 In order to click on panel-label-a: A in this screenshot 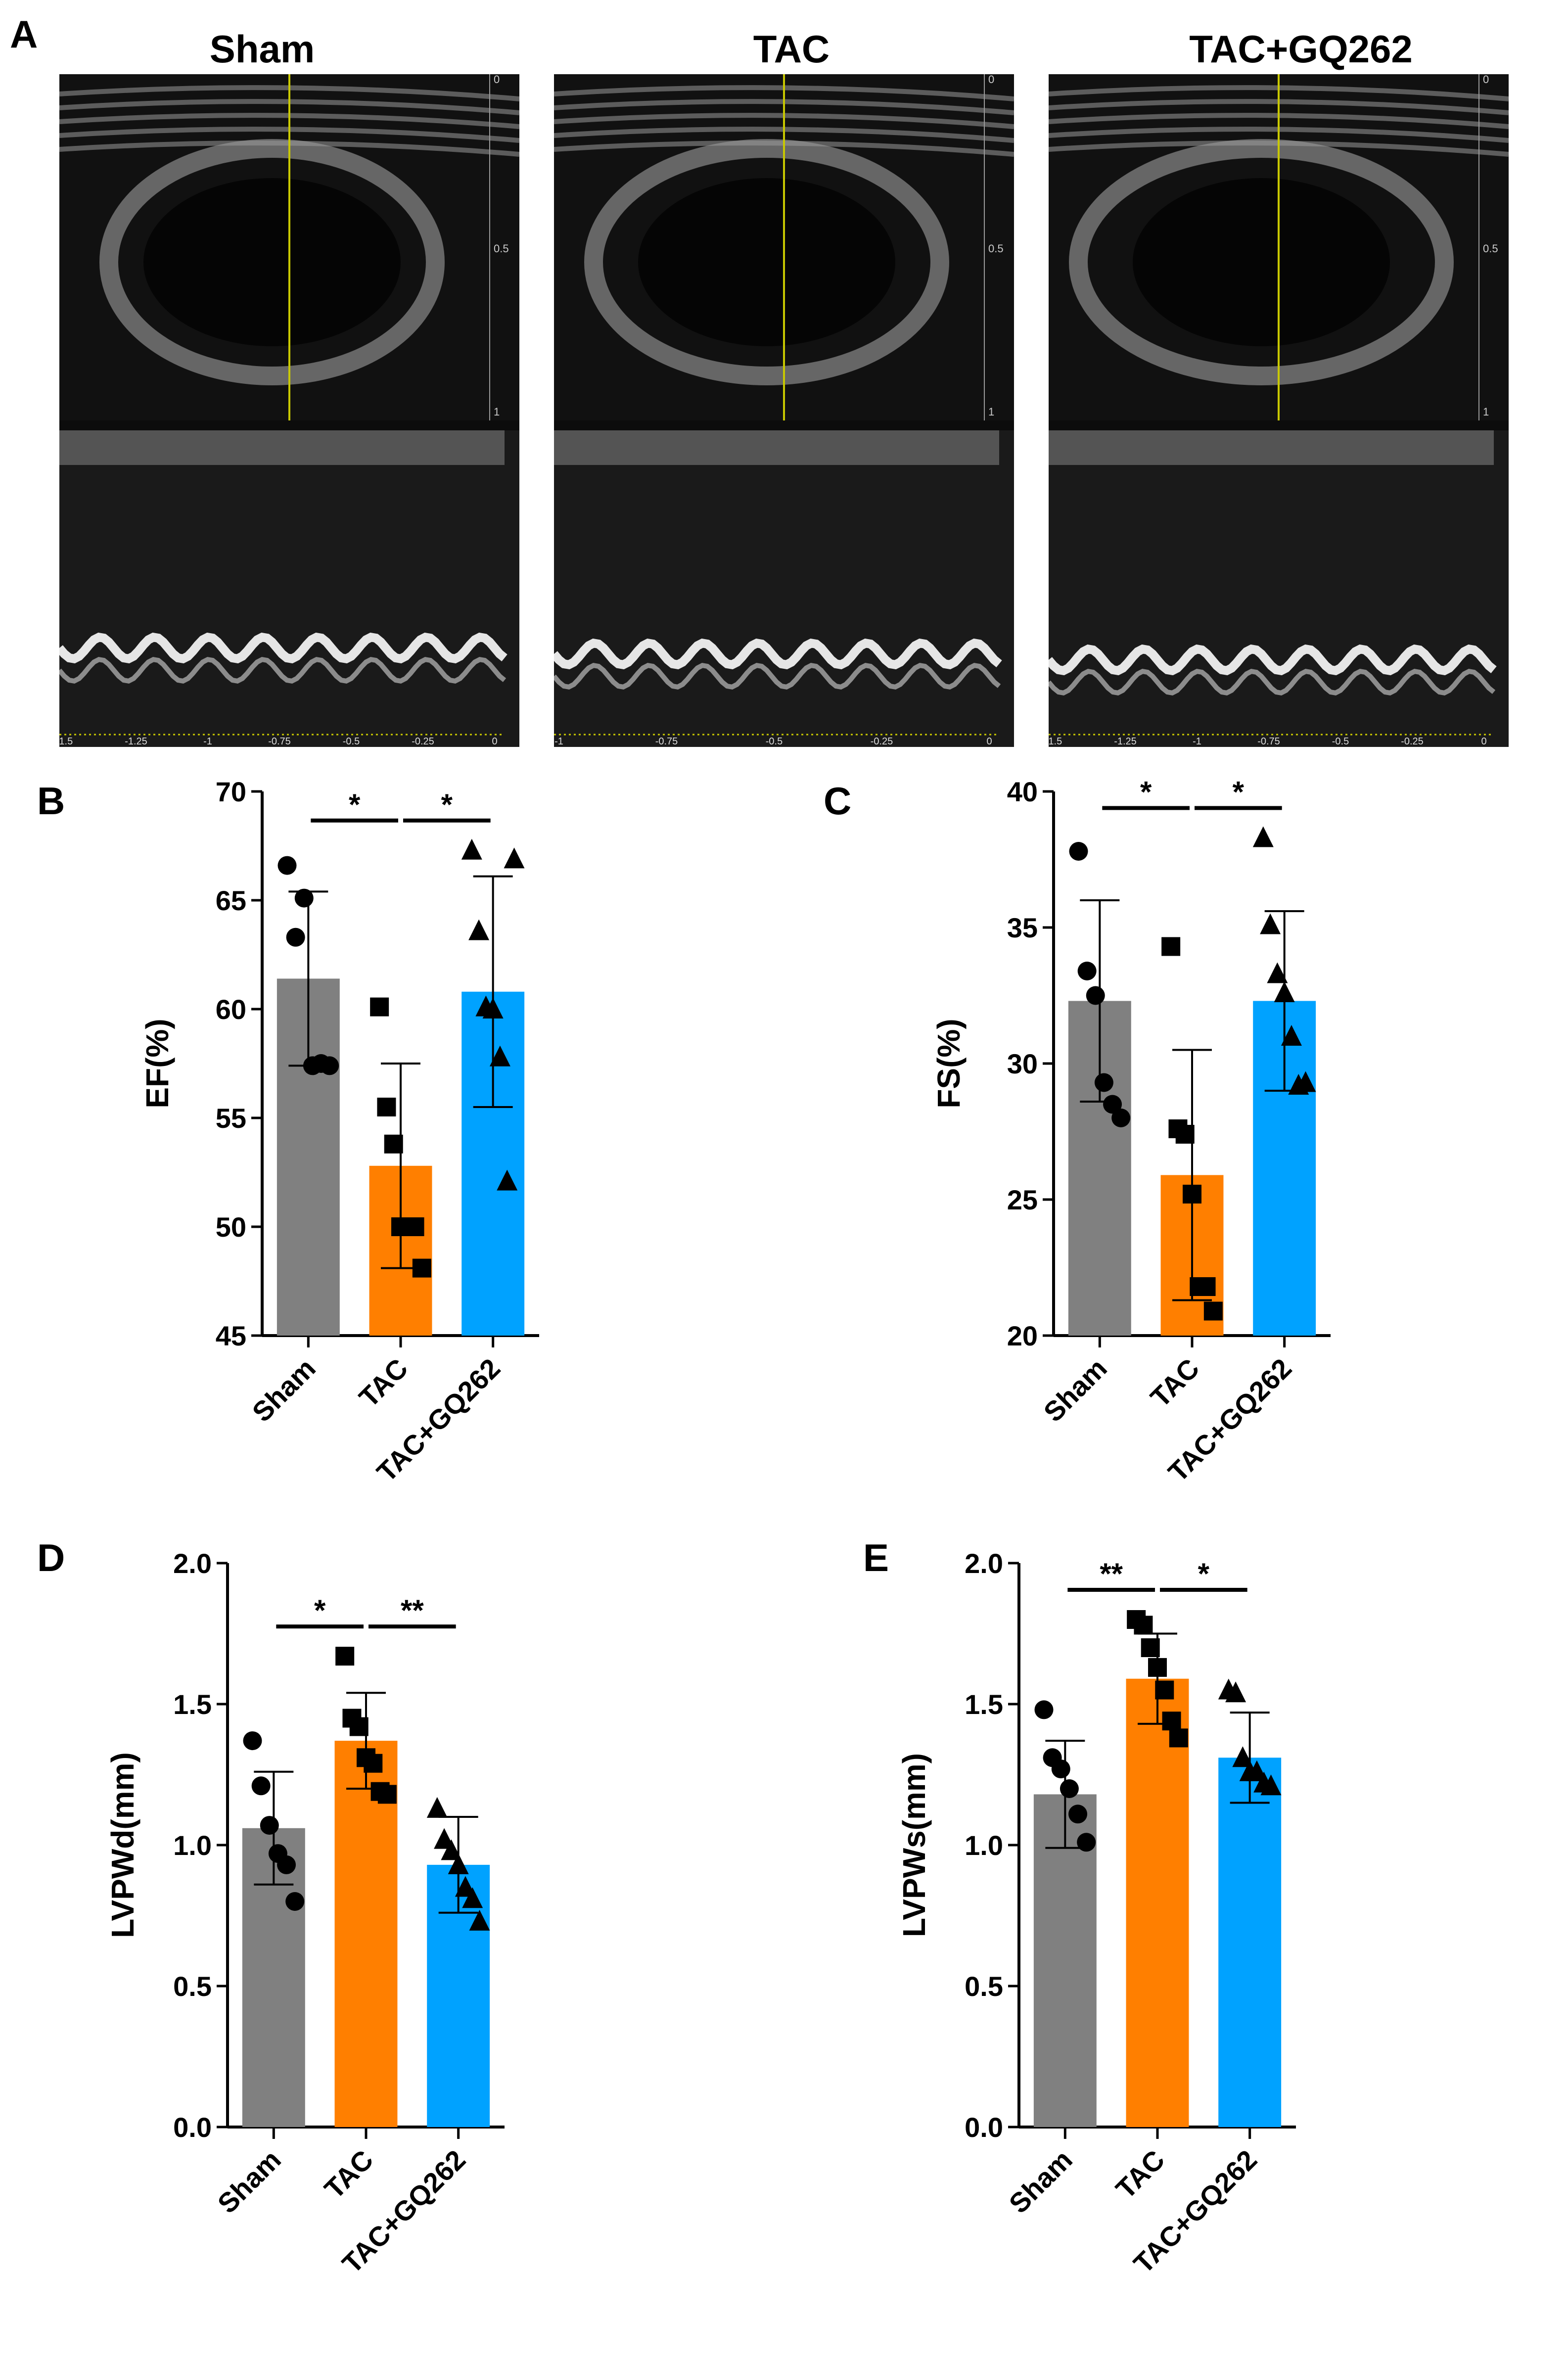, I will do `click(24, 34)`.